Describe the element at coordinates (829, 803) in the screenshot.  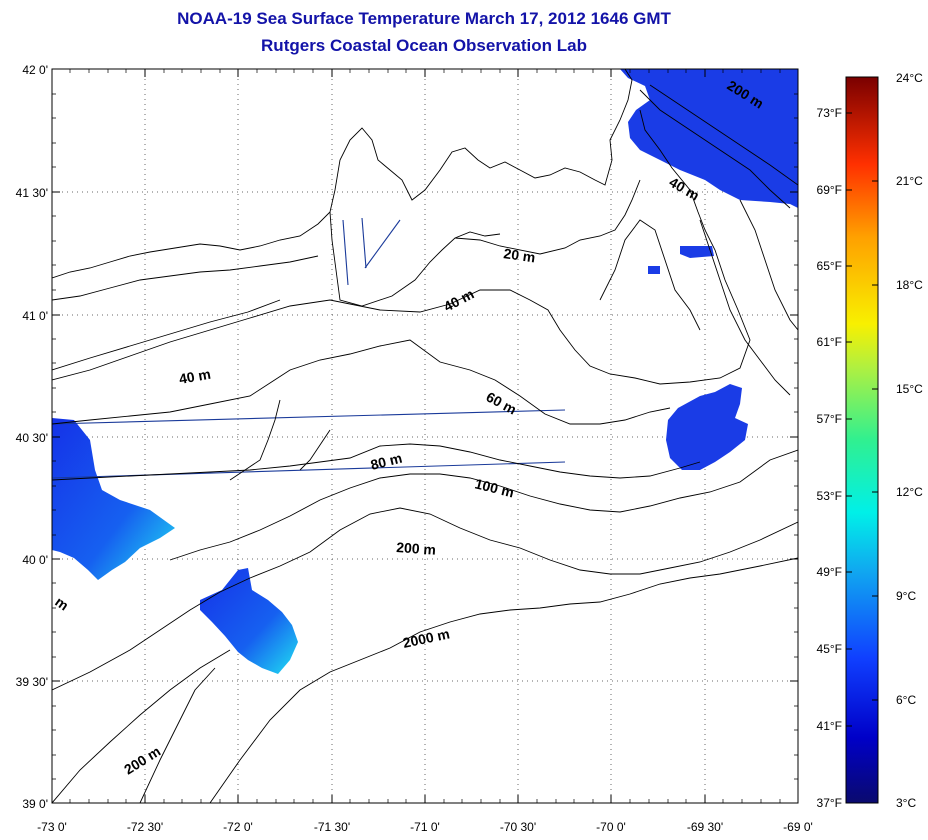
I see `cb-f-label: 37°F` at that location.